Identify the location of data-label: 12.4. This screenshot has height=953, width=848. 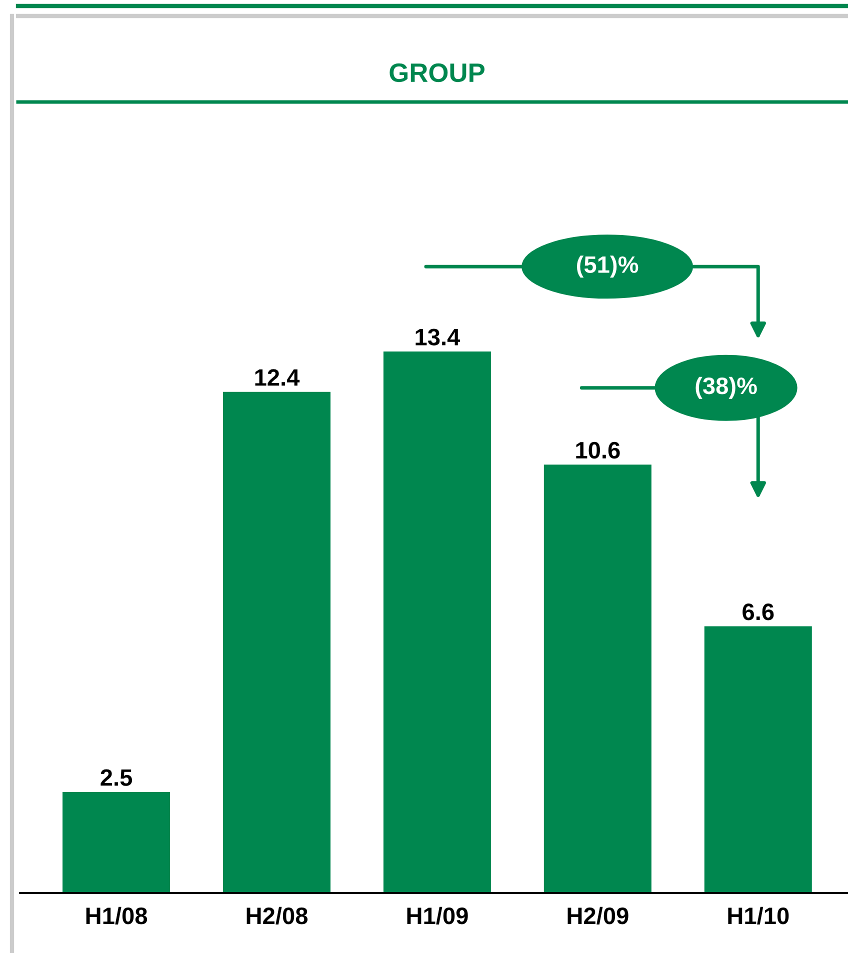
(277, 377).